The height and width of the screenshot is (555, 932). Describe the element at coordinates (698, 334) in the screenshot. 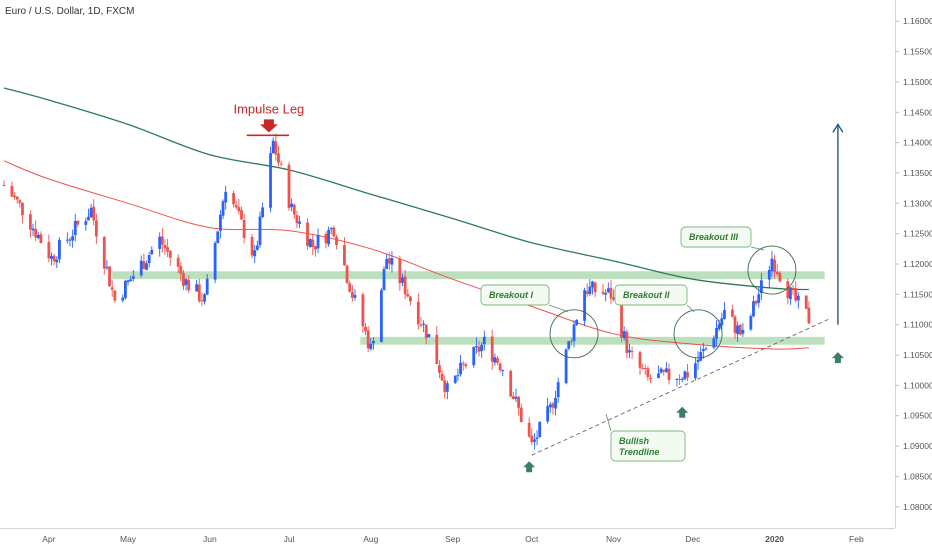

I see `breakout-circle` at that location.